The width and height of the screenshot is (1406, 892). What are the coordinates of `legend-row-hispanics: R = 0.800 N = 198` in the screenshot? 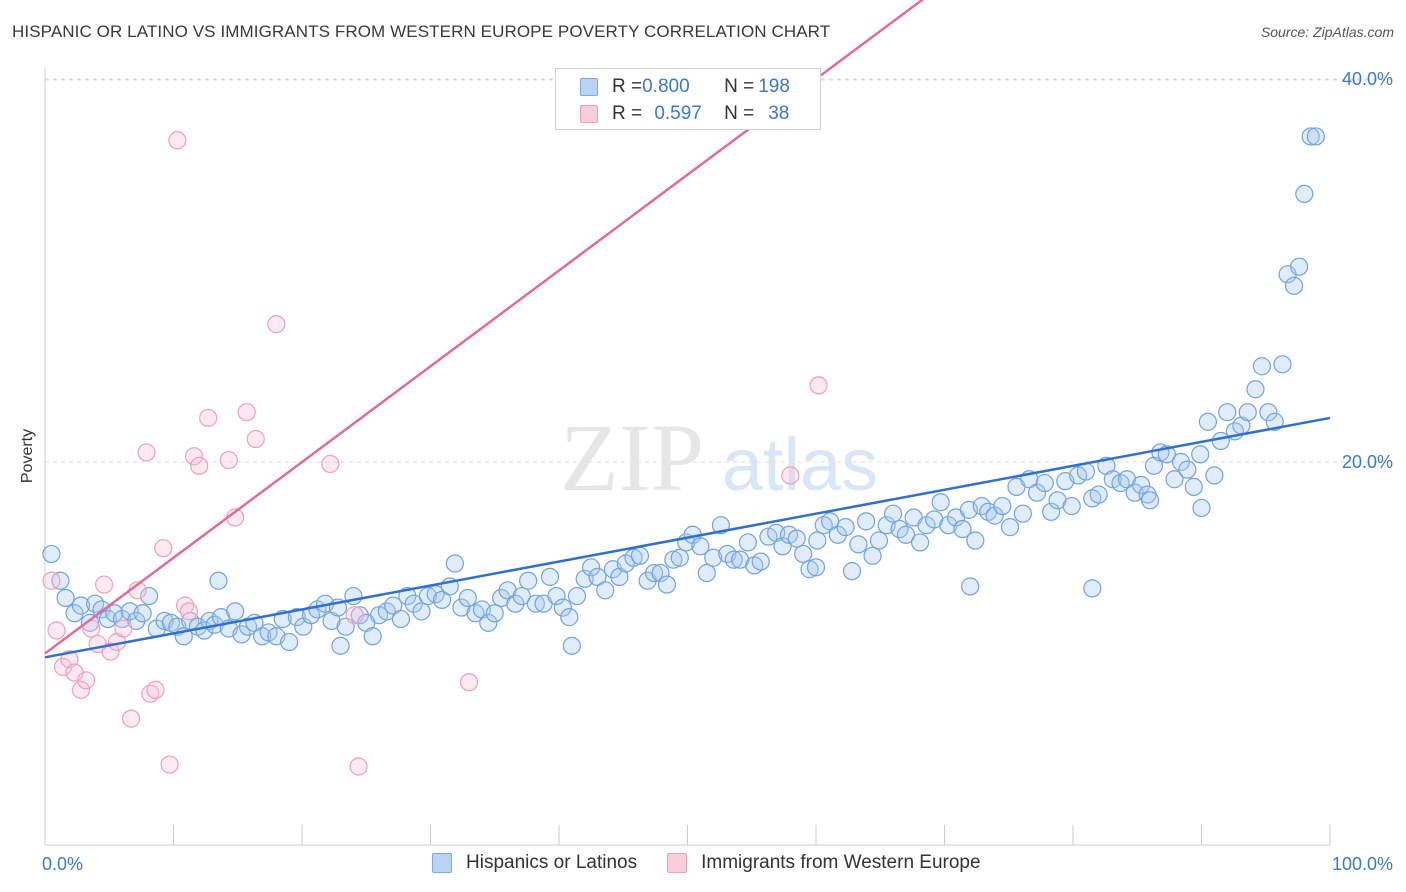 It's located at (685, 87).